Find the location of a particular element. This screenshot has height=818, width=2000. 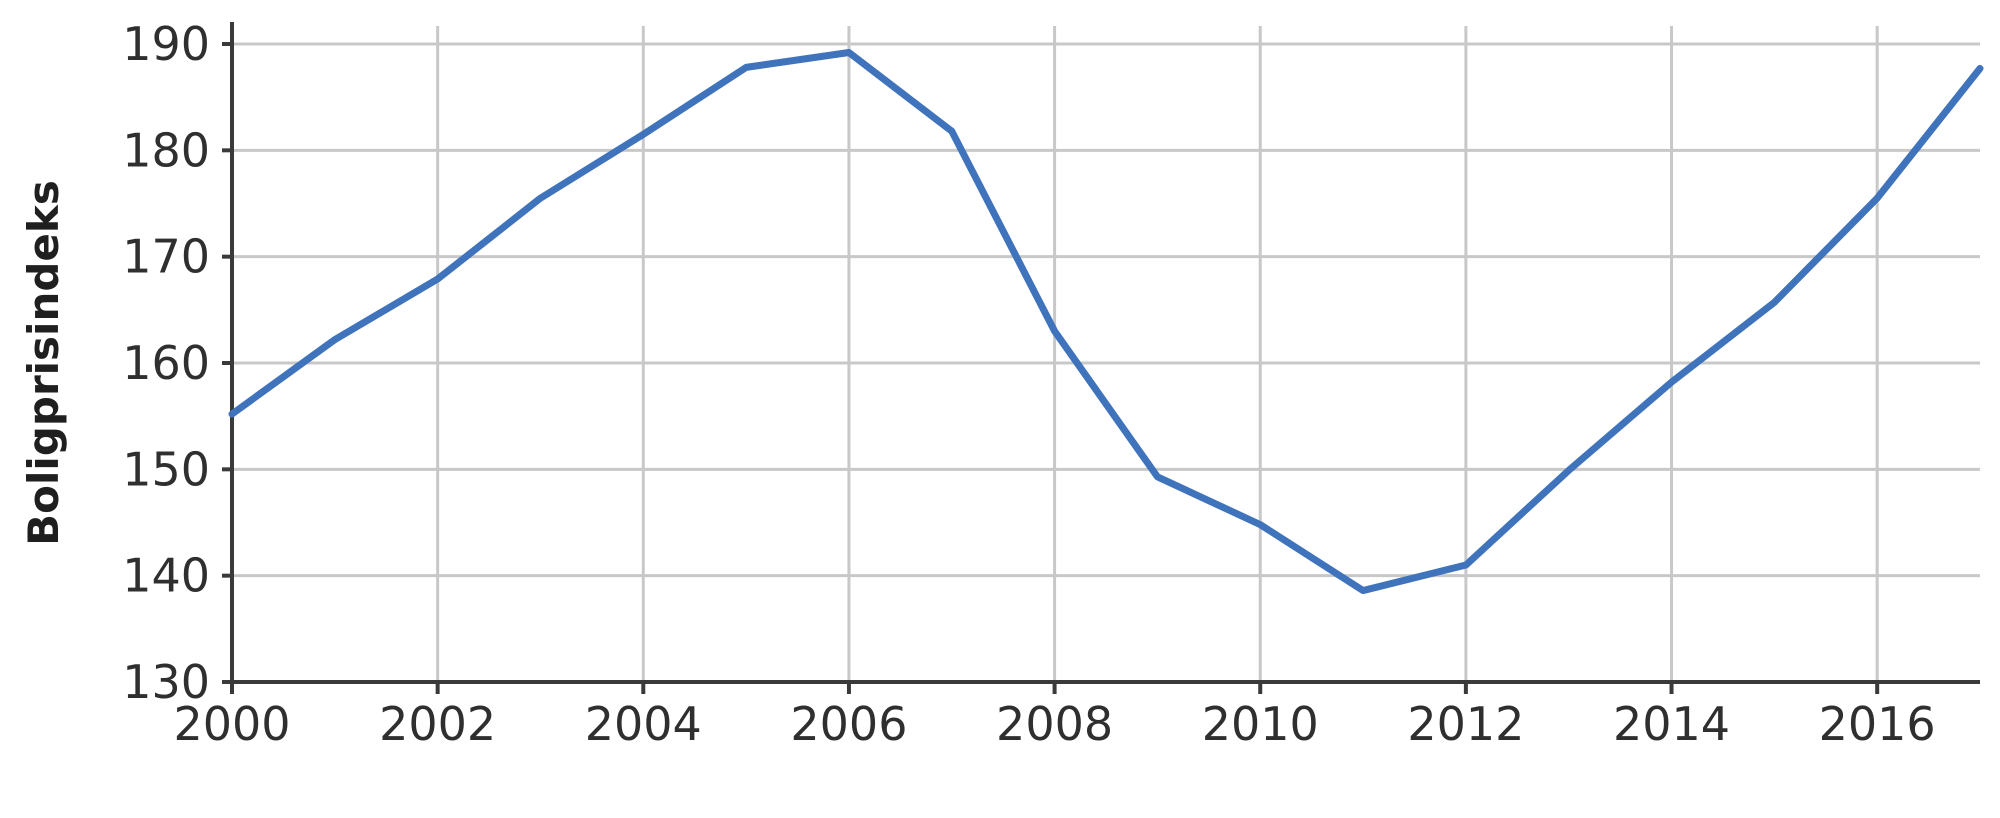

y-tick-label: 170 is located at coordinates (166, 257).